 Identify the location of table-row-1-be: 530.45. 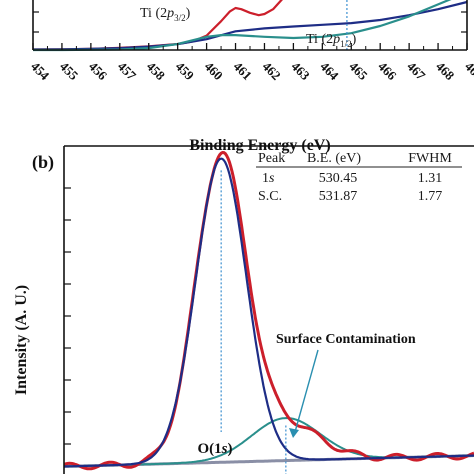
(338, 178).